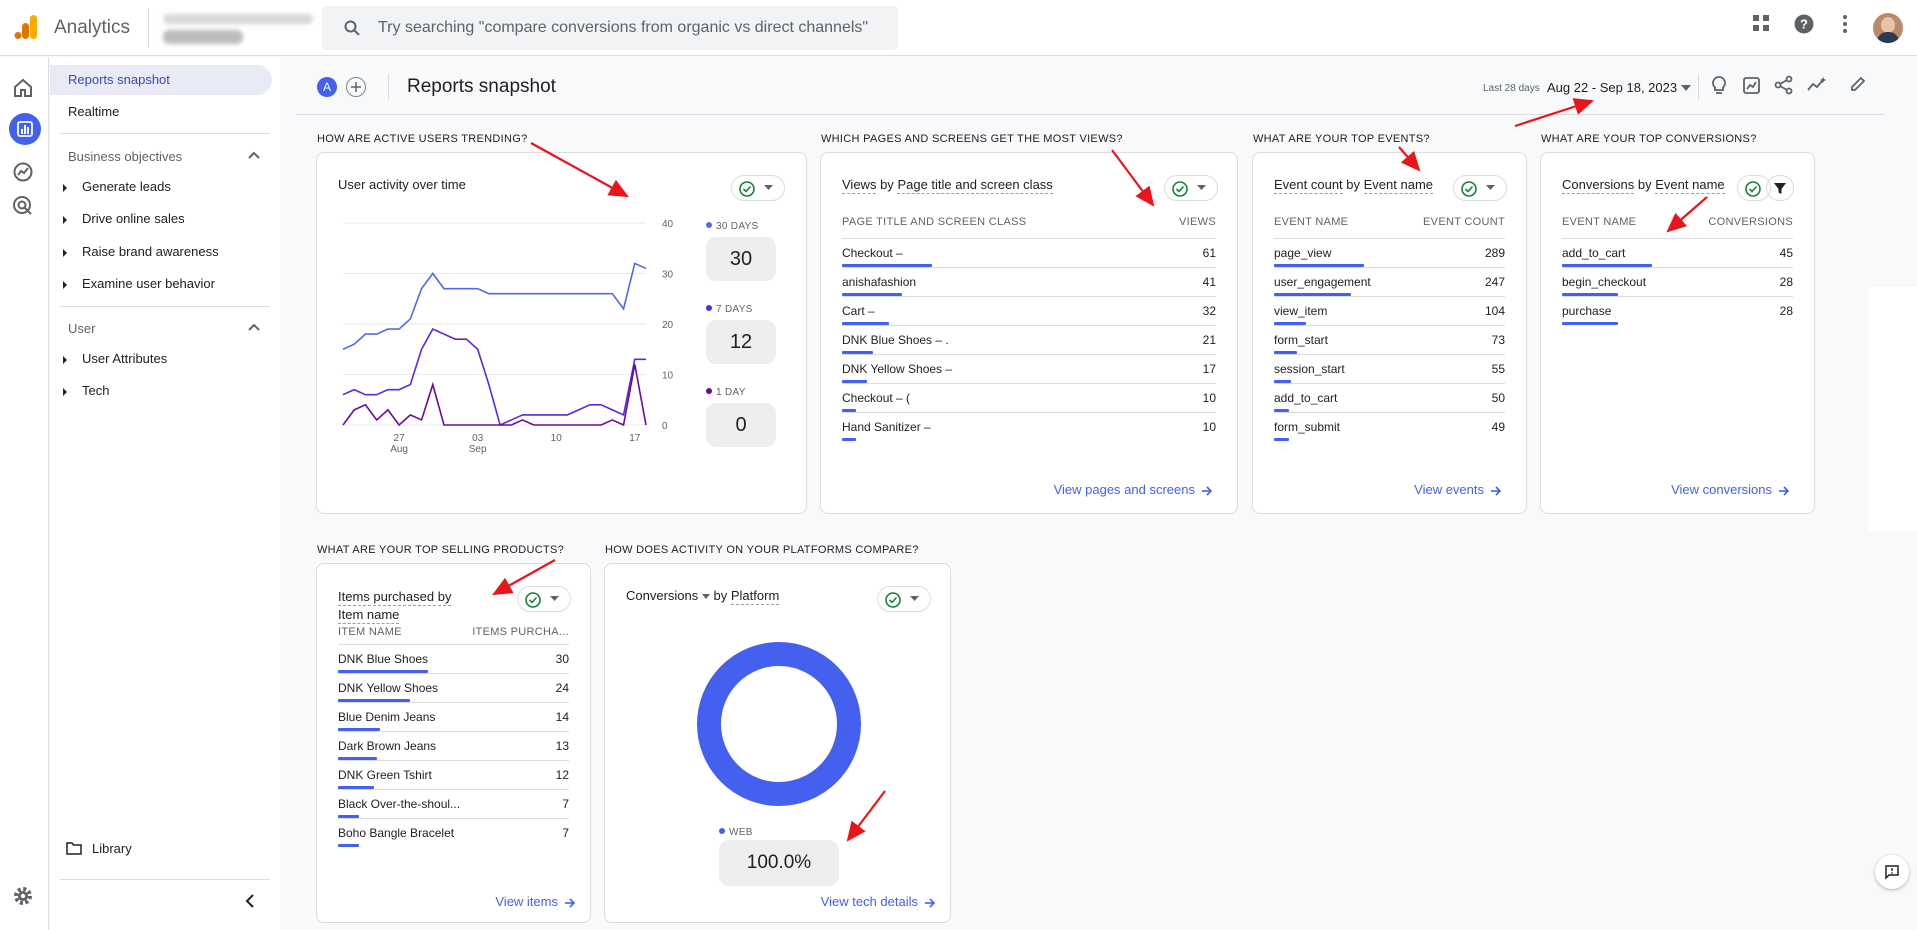 This screenshot has width=1917, height=930. Describe the element at coordinates (1029, 339) in the screenshot. I see `table-row: DNK Blue Shoes – . 21` at that location.